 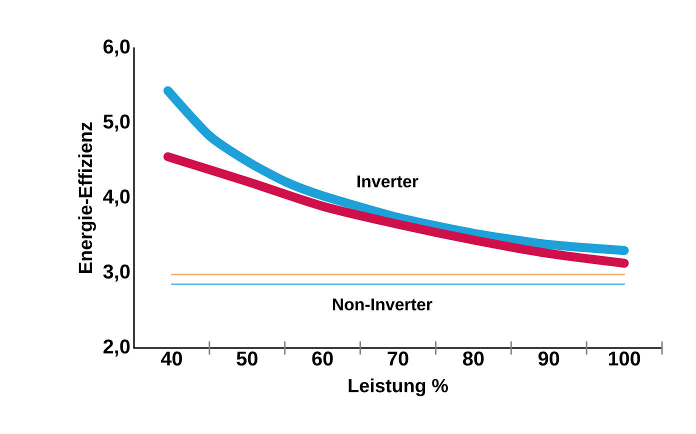 I want to click on annotation: Inverter, so click(x=388, y=182).